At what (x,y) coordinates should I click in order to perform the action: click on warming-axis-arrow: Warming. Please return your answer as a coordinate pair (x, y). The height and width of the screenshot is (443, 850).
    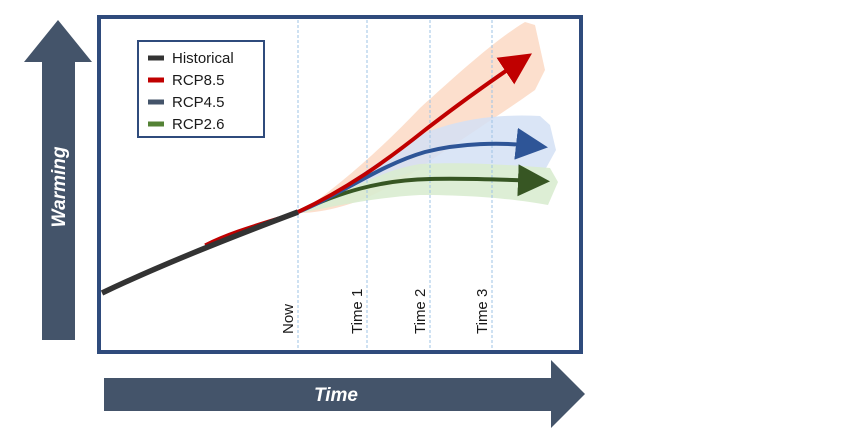
    Looking at the image, I should click on (58, 180).